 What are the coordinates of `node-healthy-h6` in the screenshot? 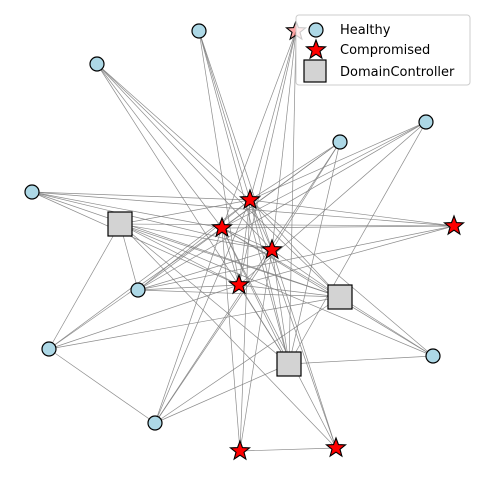 It's located at (138, 290).